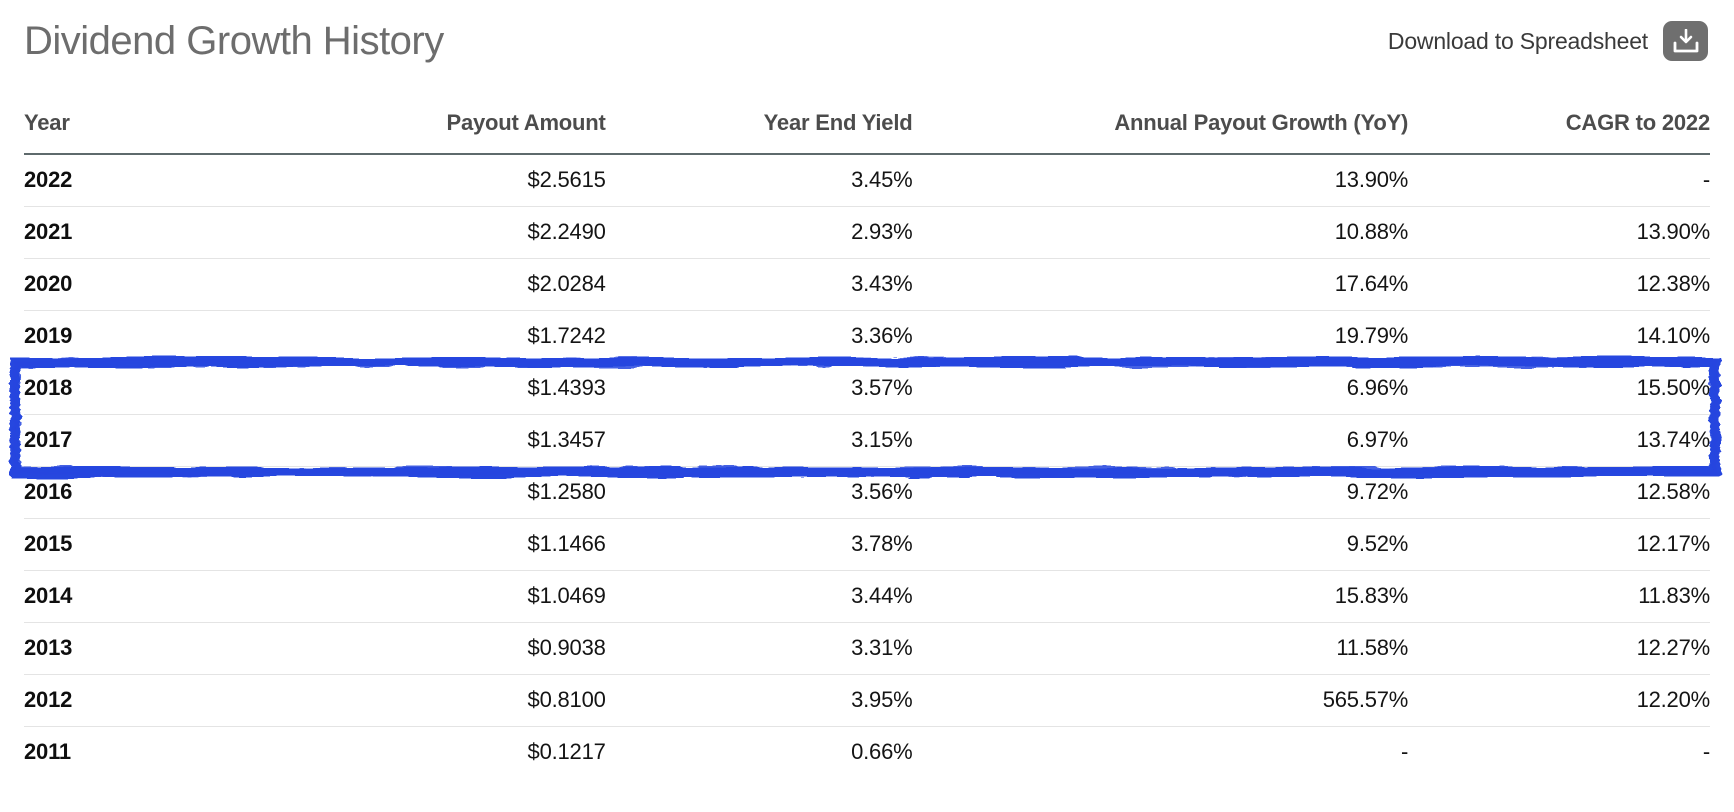 Image resolution: width=1734 pixels, height=812 pixels. I want to click on cell-cagr: 12.17%, so click(1559, 544).